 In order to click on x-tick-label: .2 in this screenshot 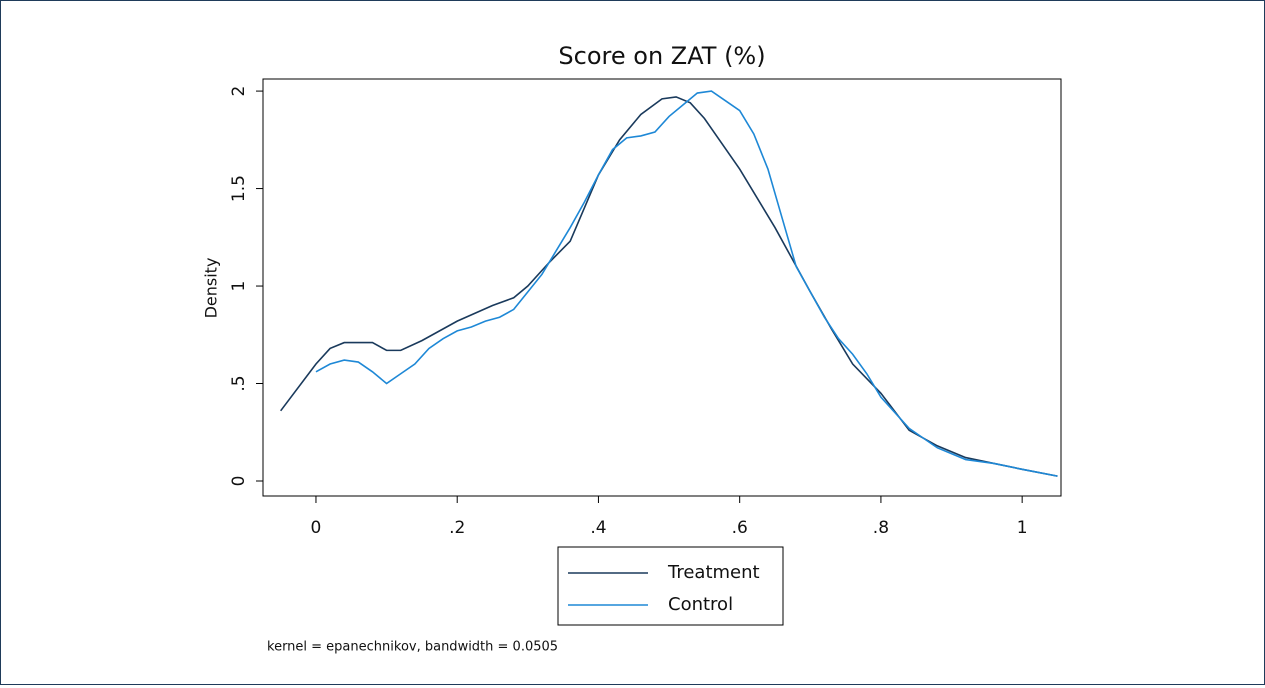, I will do `click(457, 528)`.